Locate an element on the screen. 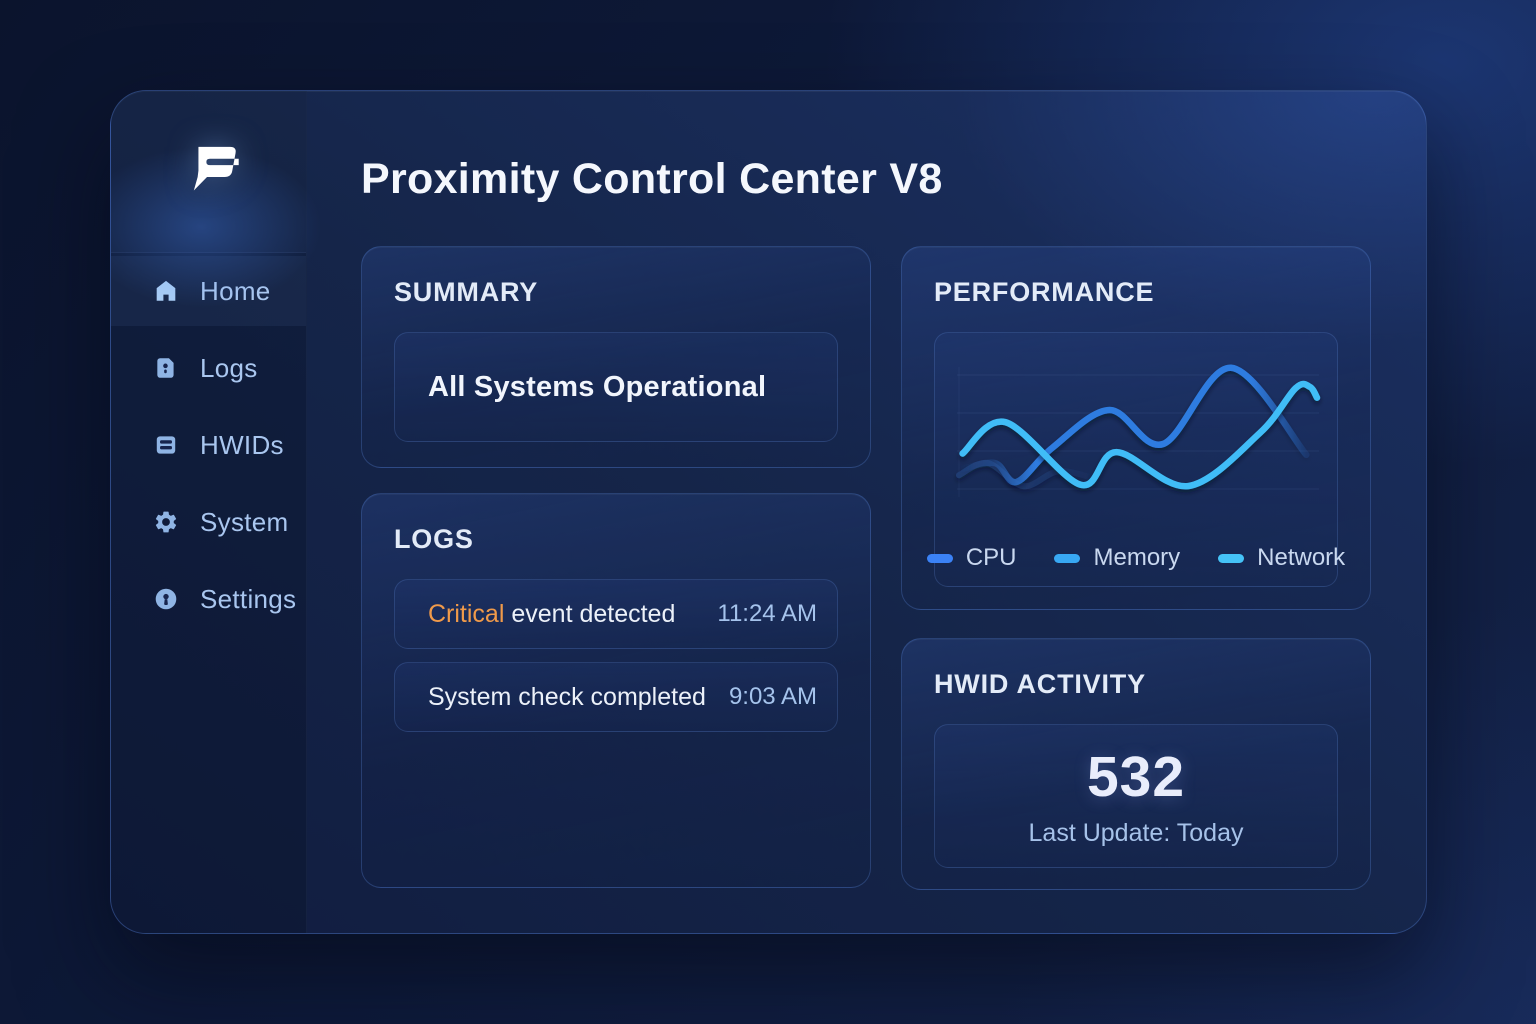  log-message: Critical event detected is located at coordinates (552, 613).